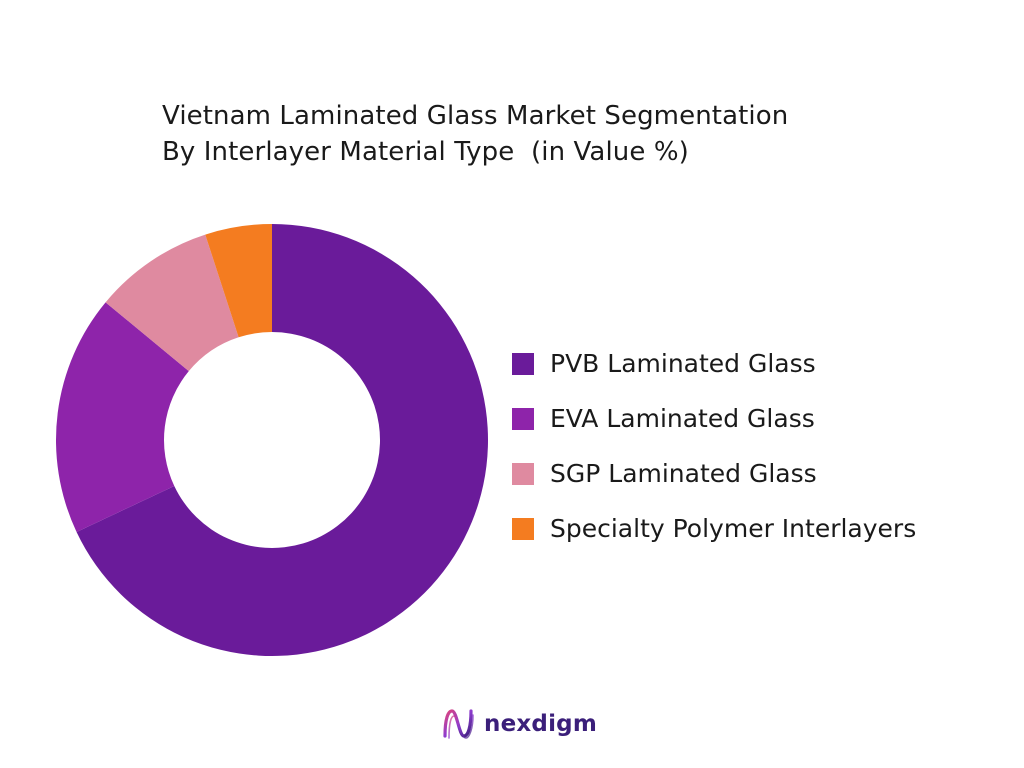 This screenshot has width=1024, height=768. What do you see at coordinates (122, 417) in the screenshot?
I see `donut-slice-eva` at bounding box center [122, 417].